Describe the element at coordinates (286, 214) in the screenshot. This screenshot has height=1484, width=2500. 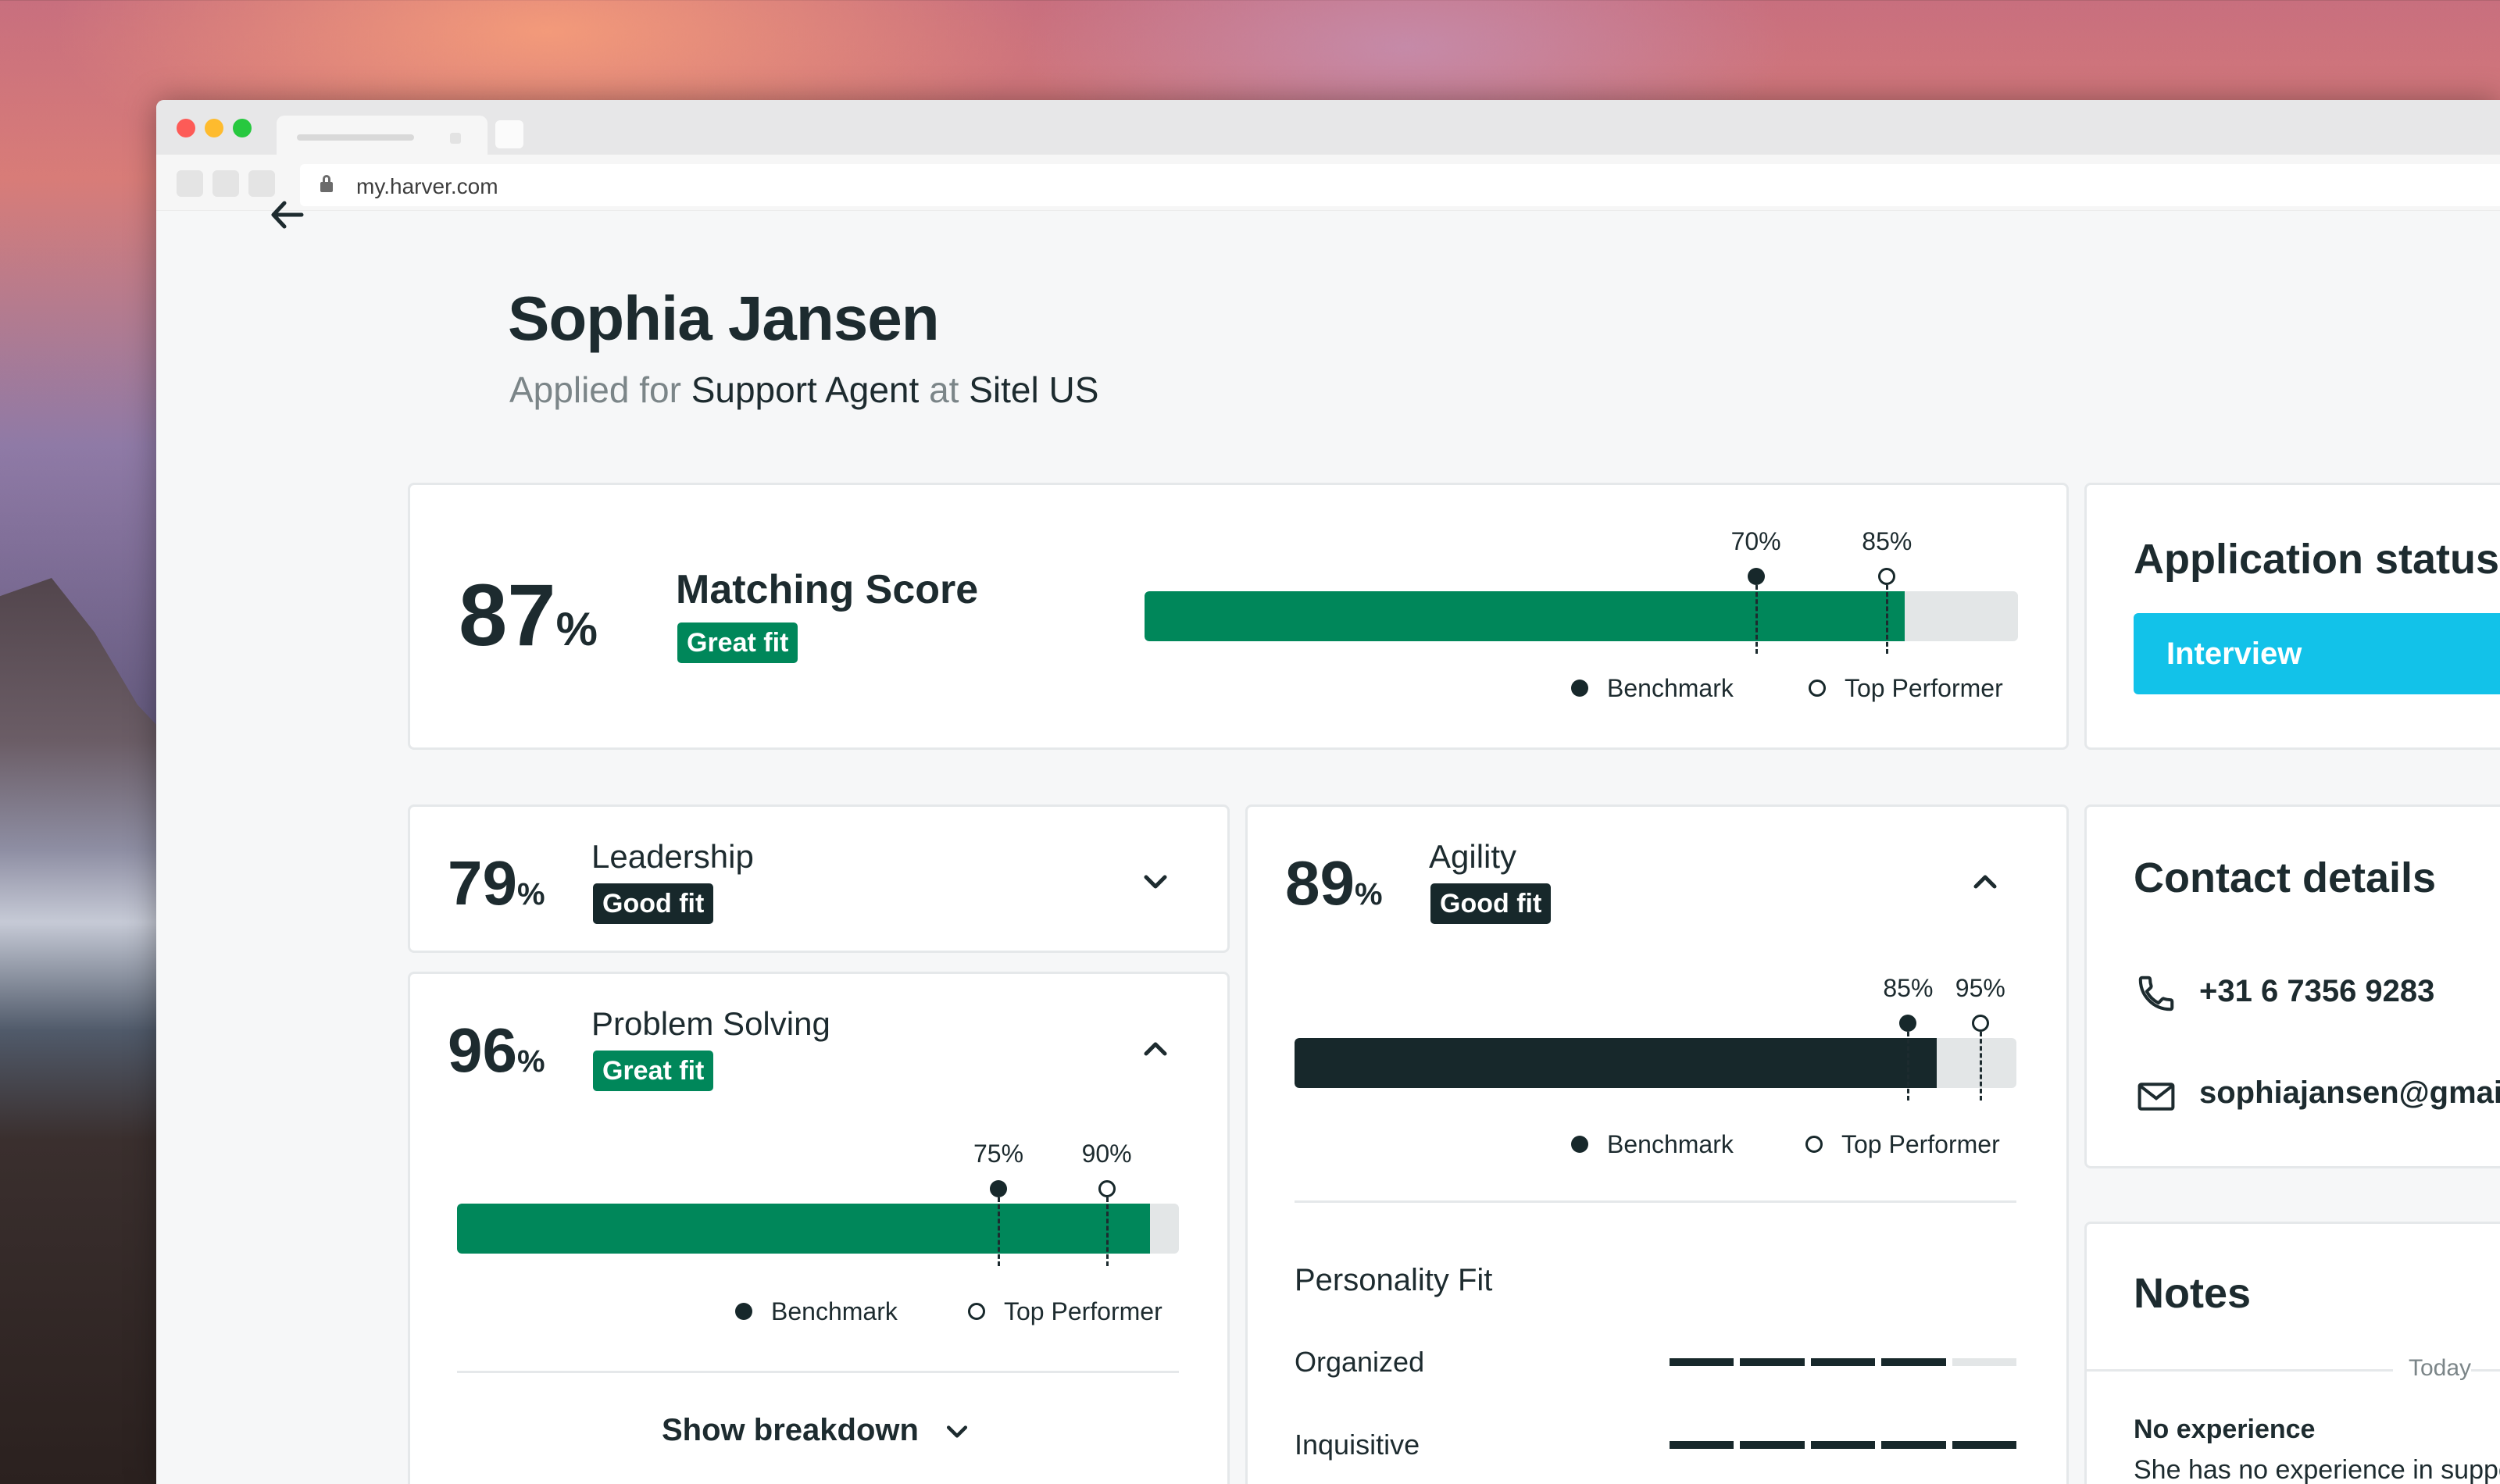
I see `back-arrow-icon` at that location.